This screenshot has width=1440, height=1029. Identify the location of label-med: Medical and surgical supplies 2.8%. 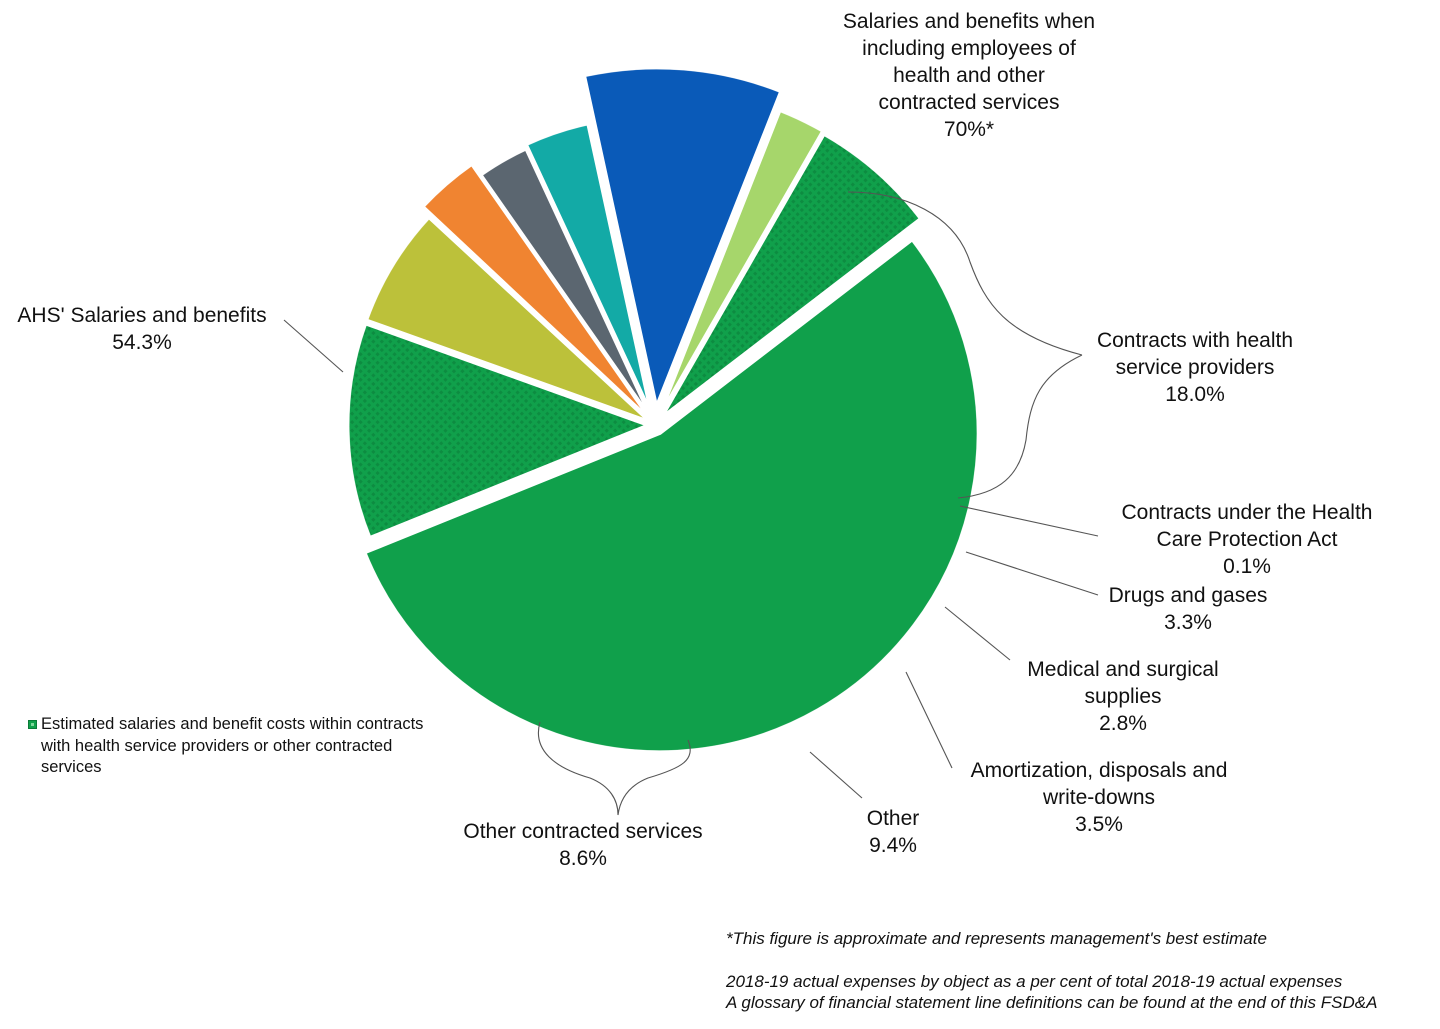
(1122, 696).